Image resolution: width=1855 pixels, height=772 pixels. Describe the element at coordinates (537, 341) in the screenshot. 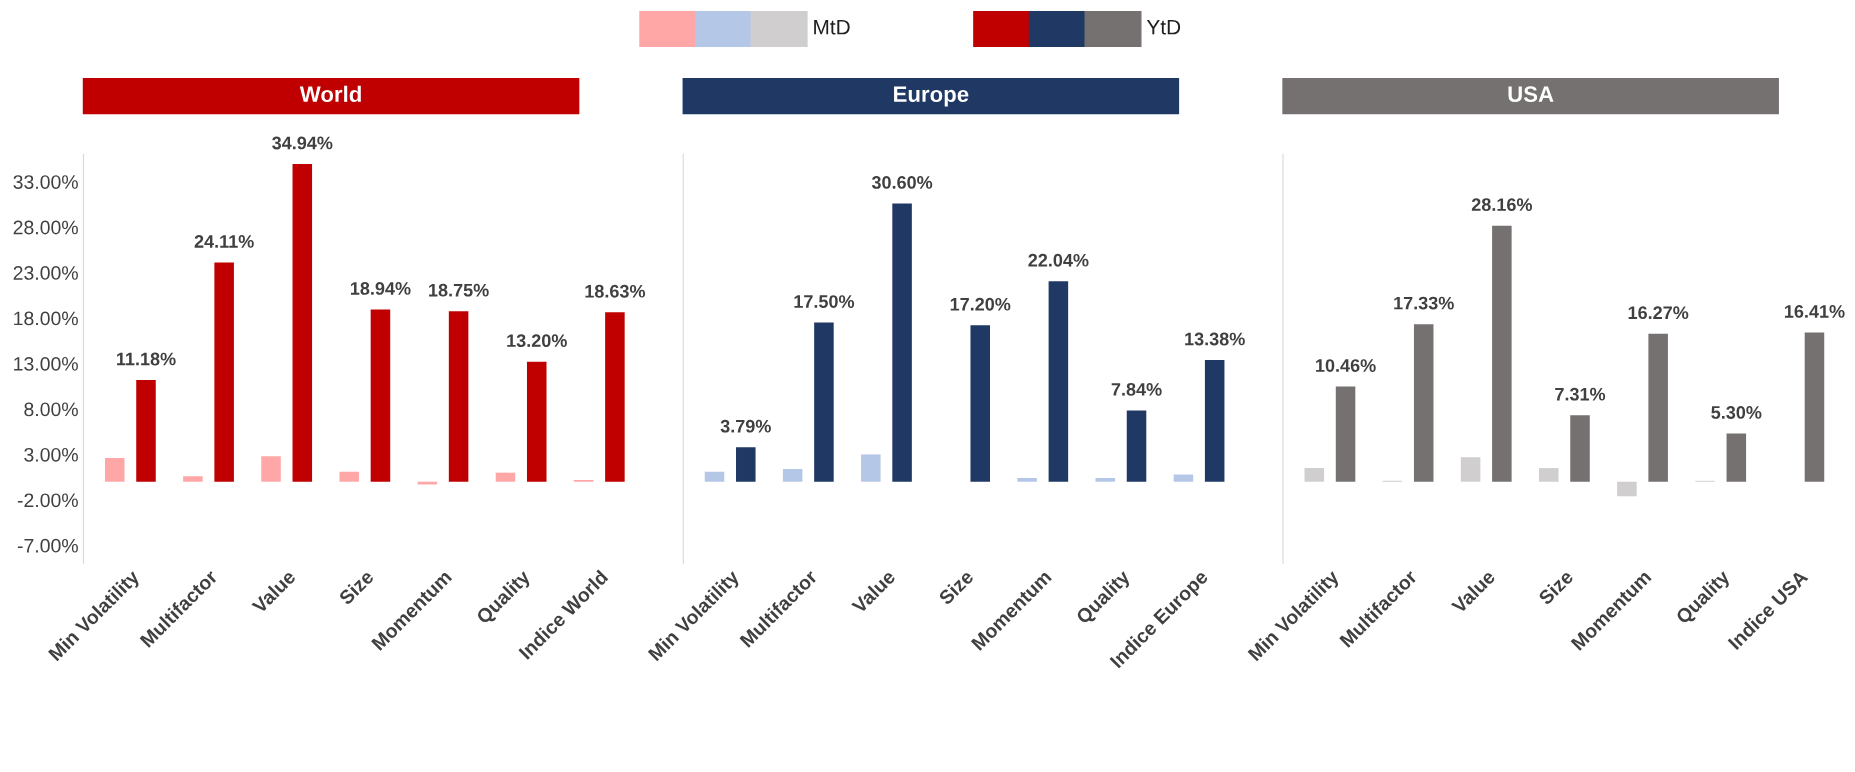

I see `data-label: 13.20%` at that location.